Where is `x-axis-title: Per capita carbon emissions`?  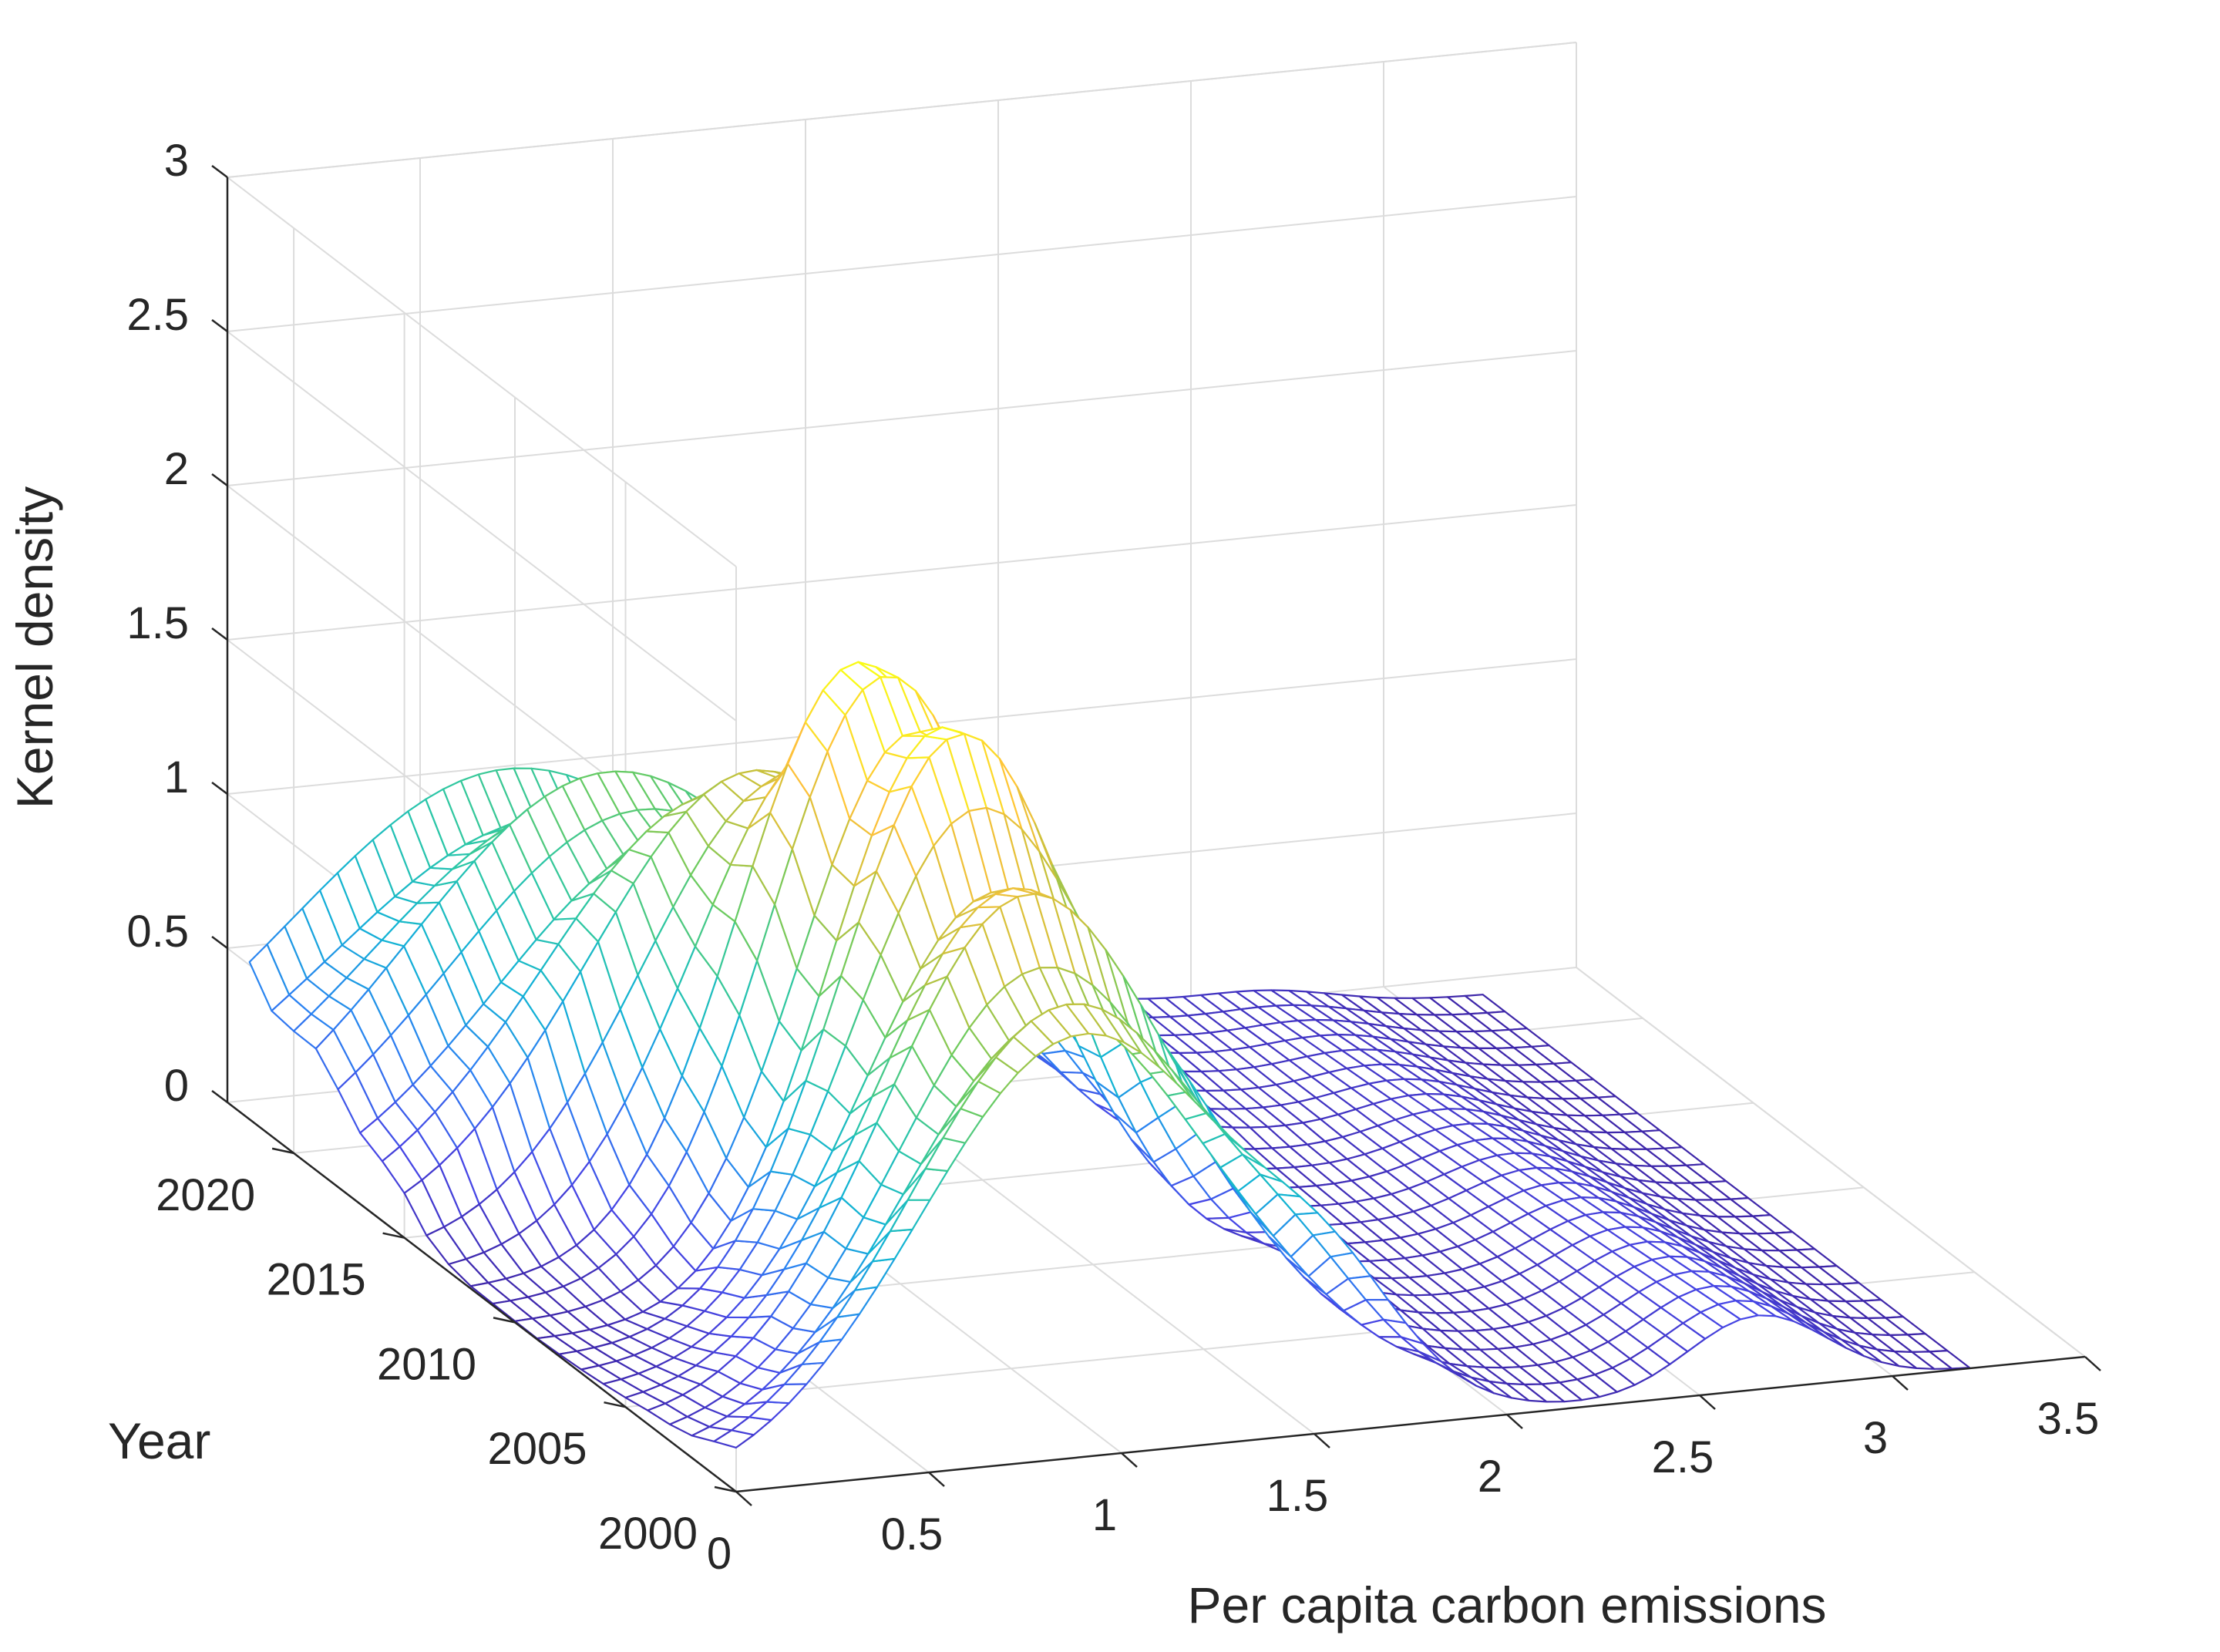
x-axis-title: Per capita carbon emissions is located at coordinates (1507, 1604).